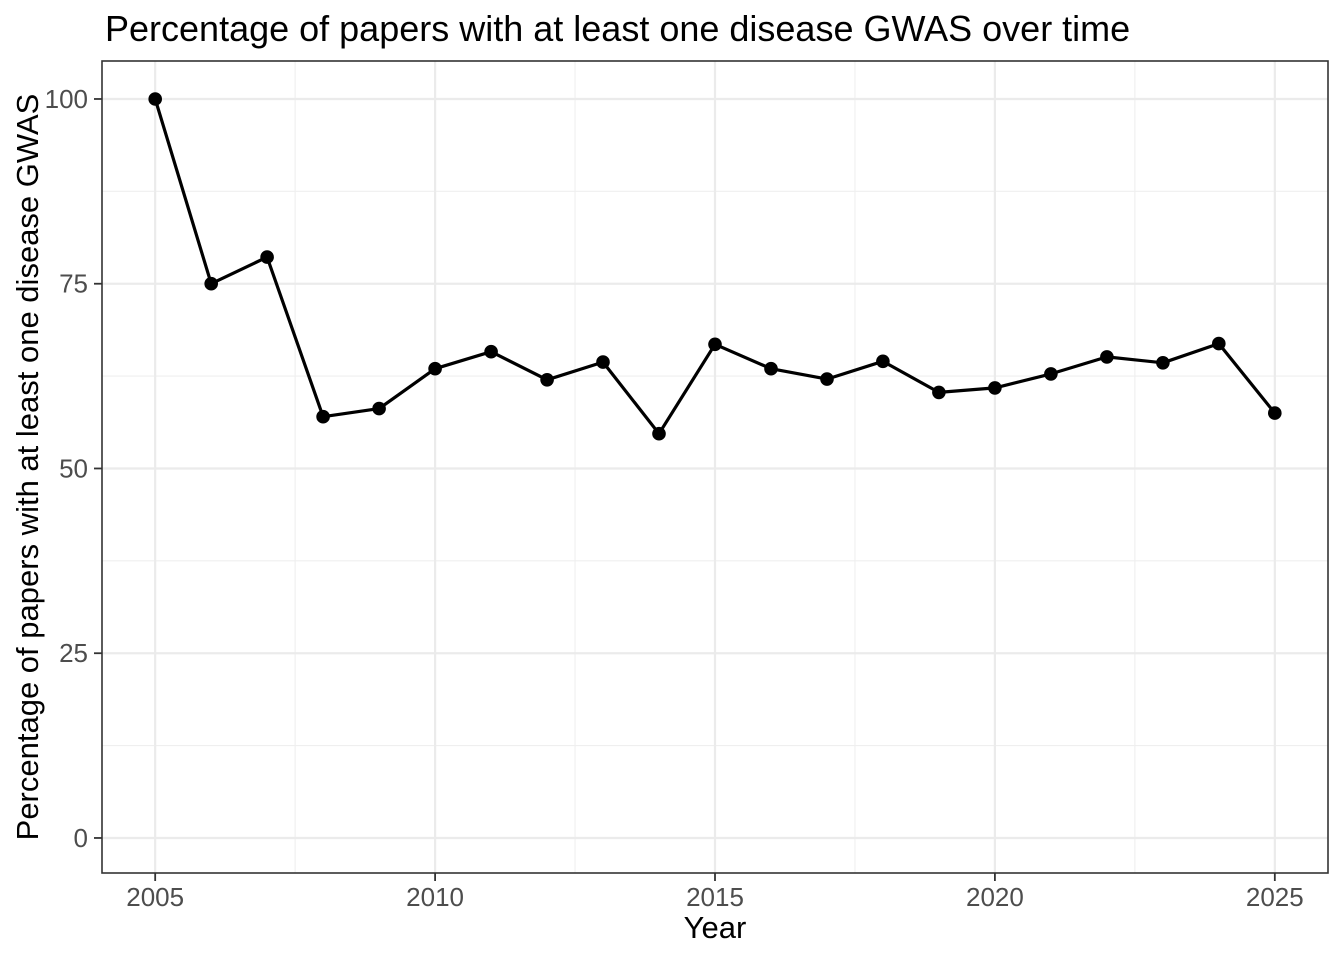 This screenshot has width=1344, height=960. What do you see at coordinates (1275, 897) in the screenshot?
I see `x-tick-label: 2025` at bounding box center [1275, 897].